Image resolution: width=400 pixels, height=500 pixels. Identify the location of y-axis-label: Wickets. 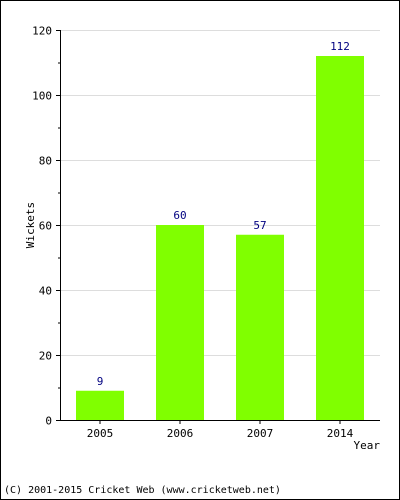
(30, 225).